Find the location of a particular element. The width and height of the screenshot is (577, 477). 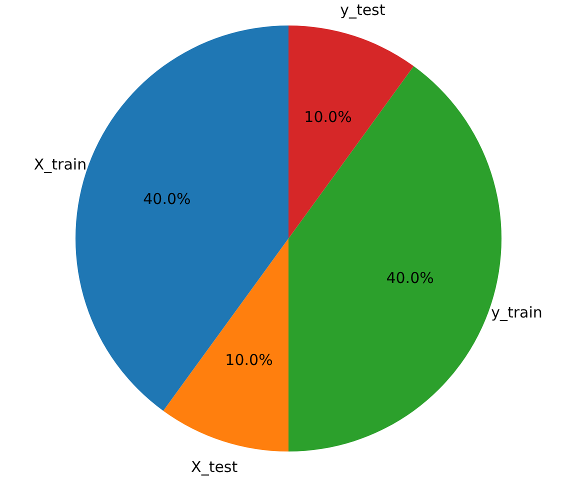

slice-label: X_test is located at coordinates (214, 467).